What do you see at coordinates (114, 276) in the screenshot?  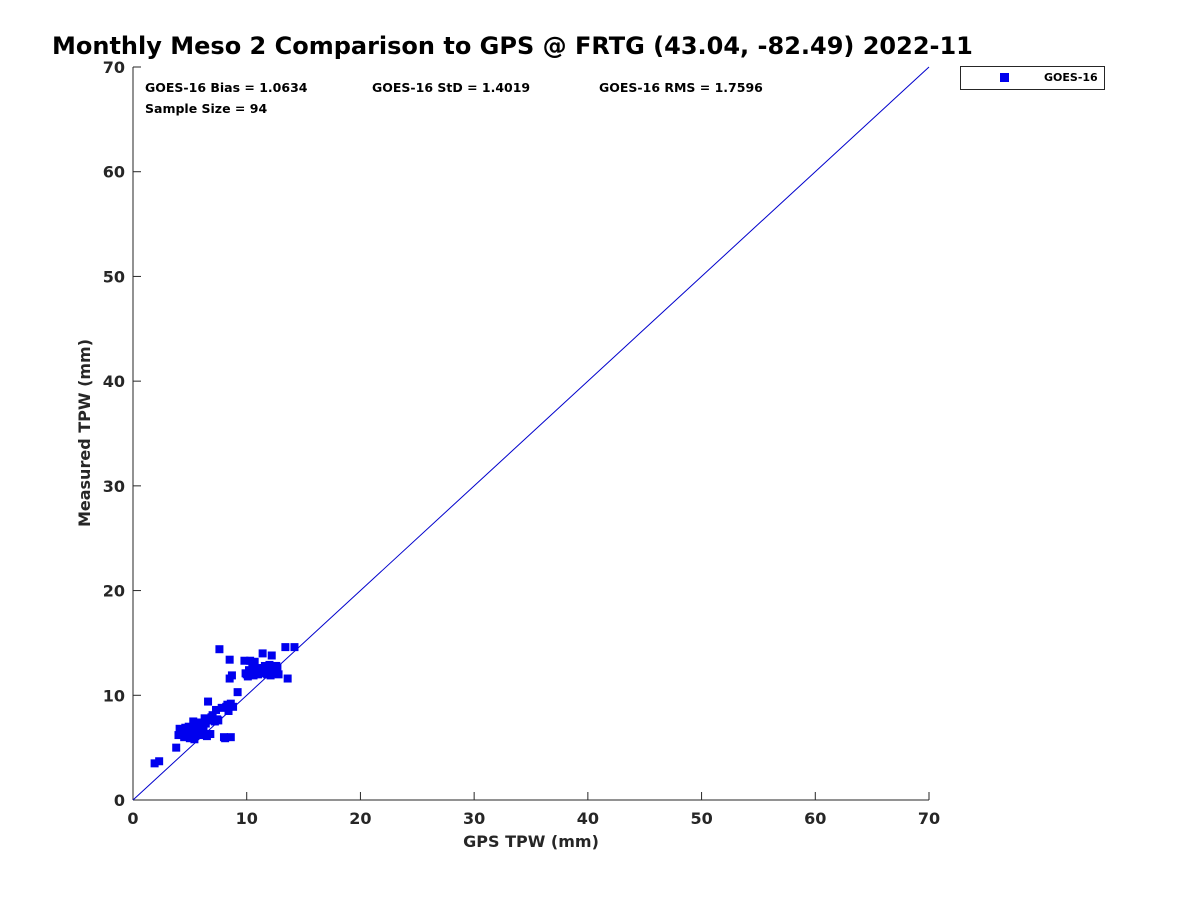 I see `y-tick-label: 50` at bounding box center [114, 276].